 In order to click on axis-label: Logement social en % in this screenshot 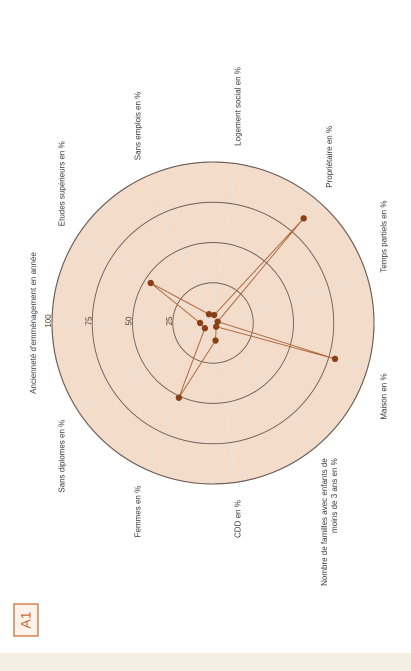, I will do `click(238, 106)`.